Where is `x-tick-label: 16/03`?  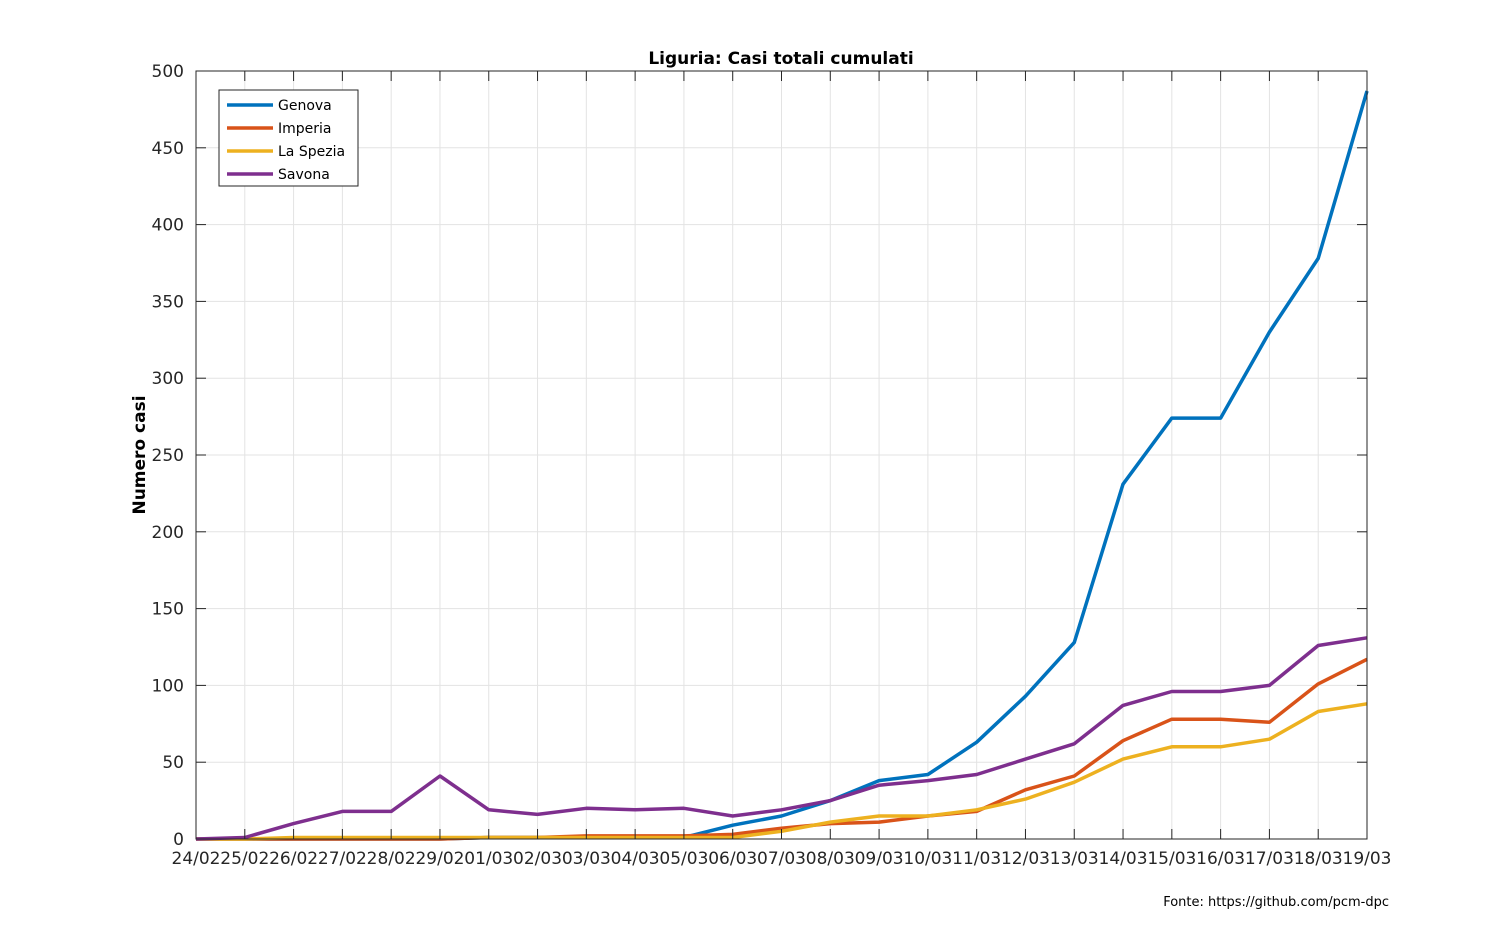 x-tick-label: 16/03 is located at coordinates (1220, 859).